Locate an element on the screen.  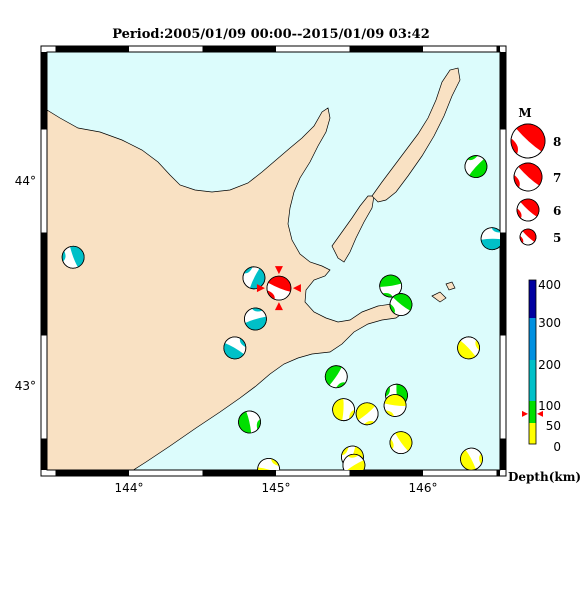
depth-tick-200: 200 is located at coordinates (549, 365).